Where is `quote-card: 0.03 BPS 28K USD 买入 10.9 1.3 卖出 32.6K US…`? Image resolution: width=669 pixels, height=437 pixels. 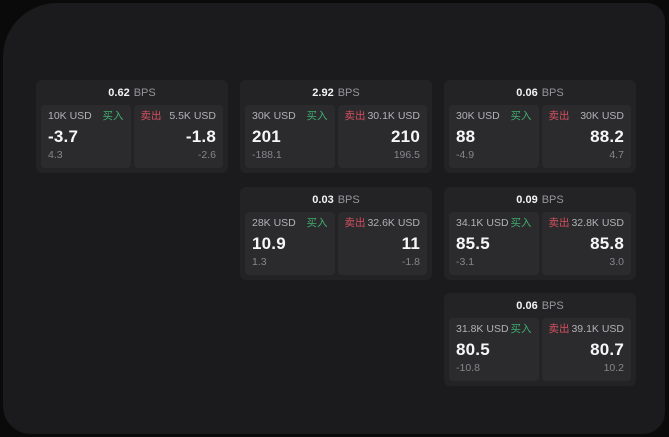 quote-card: 0.03 BPS 28K USD 买入 10.9 1.3 卖出 32.6K US… is located at coordinates (336, 233).